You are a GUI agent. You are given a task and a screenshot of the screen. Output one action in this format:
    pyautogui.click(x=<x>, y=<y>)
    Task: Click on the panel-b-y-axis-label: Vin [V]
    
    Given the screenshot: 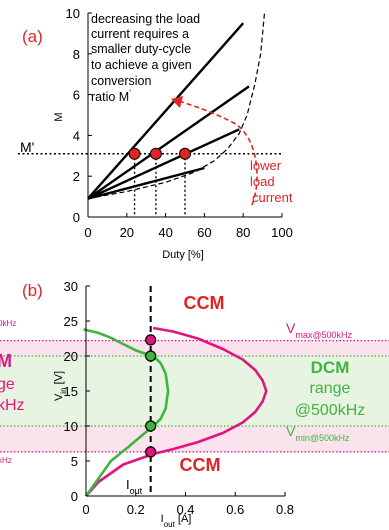 What is the action you would take?
    pyautogui.click(x=60, y=386)
    